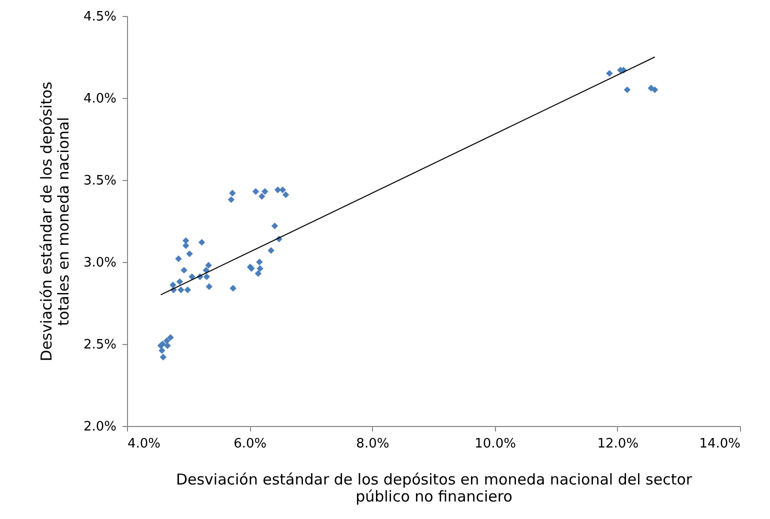 This screenshot has height=519, width=770. I want to click on y-axis-title: Desviación estándar de los depósitos totales en moneda nacional, so click(54, 221).